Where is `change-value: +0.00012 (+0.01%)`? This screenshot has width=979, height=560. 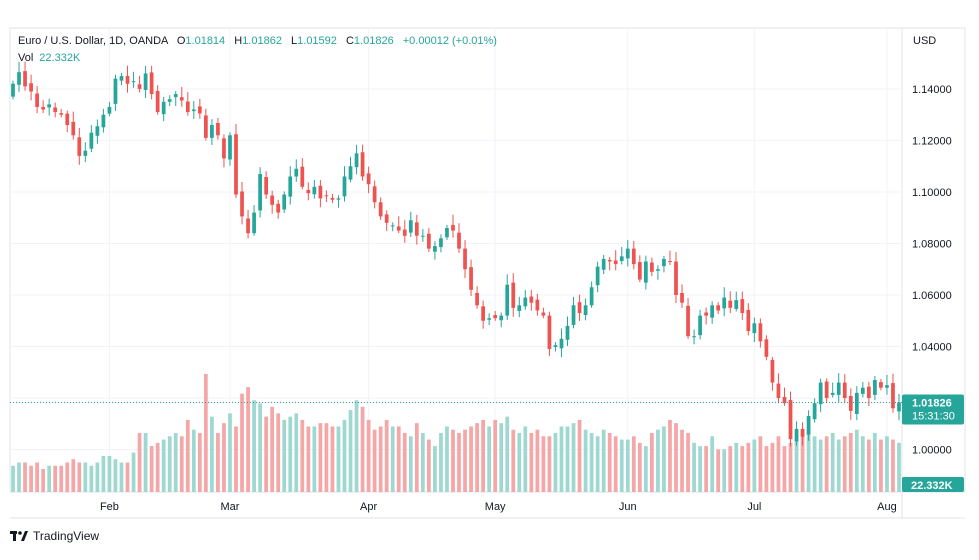
change-value: +0.00012 (+0.01%) is located at coordinates (449, 41).